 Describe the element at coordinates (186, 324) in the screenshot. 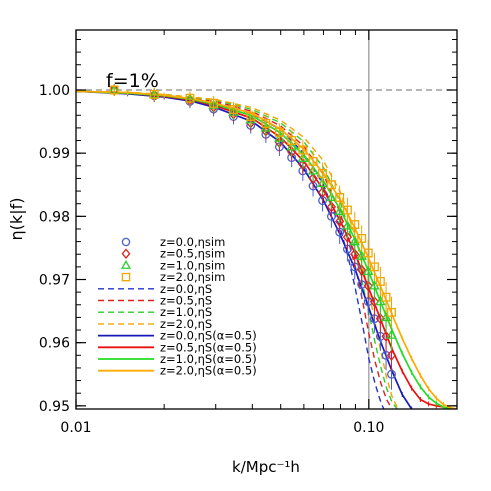

I see `legend-label-z-2-0-s: z=2.0,ηS` at that location.